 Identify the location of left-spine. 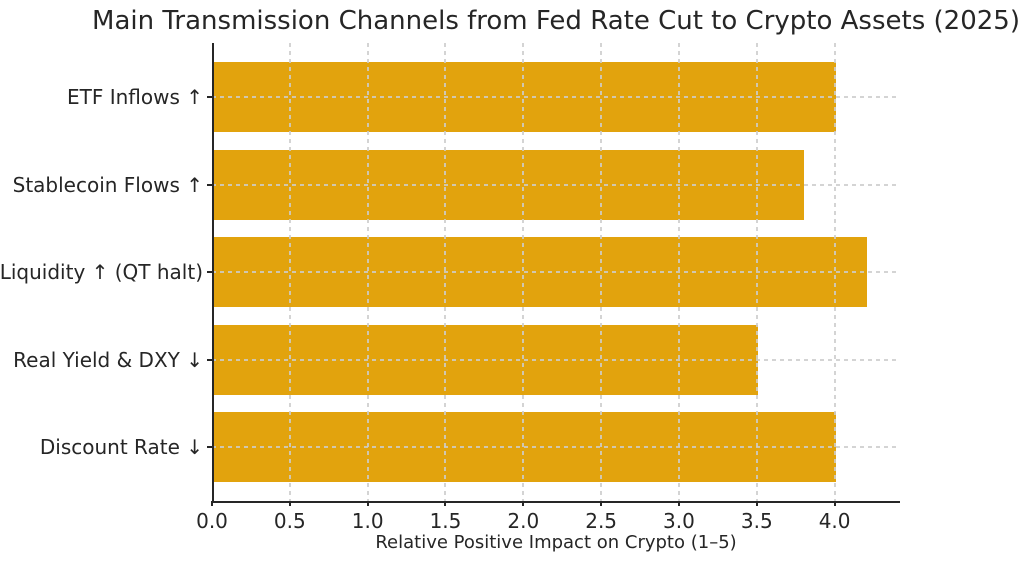
(213, 273).